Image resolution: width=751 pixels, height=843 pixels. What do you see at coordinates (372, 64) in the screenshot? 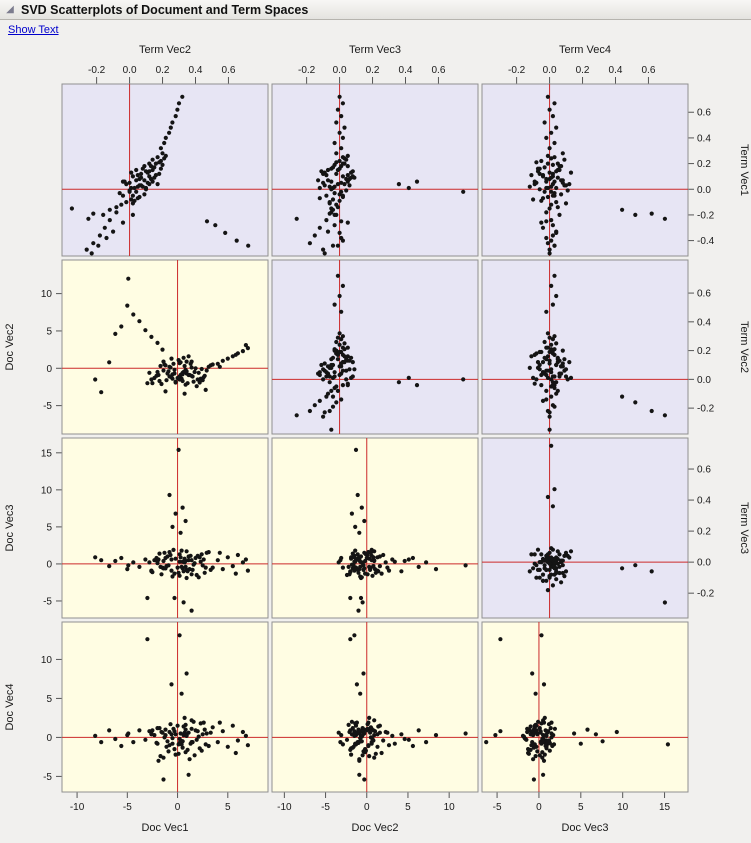
I see `top-axis-term-vec3: Term Vec3 -0.2 0.0 0.2 0.4 0.6` at bounding box center [372, 64].